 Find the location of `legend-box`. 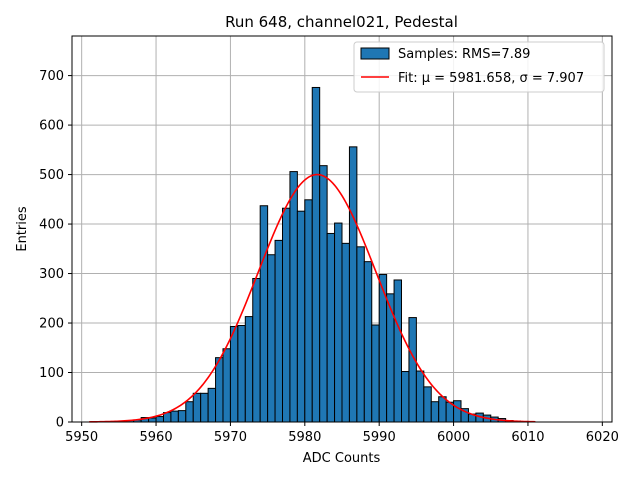

legend-box is located at coordinates (479, 67).